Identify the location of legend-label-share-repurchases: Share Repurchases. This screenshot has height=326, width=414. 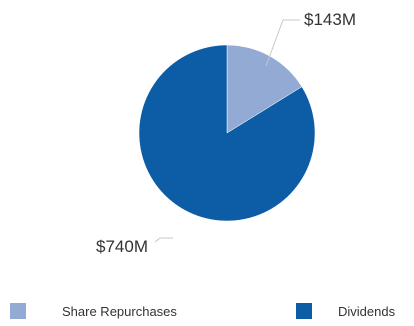
(119, 311).